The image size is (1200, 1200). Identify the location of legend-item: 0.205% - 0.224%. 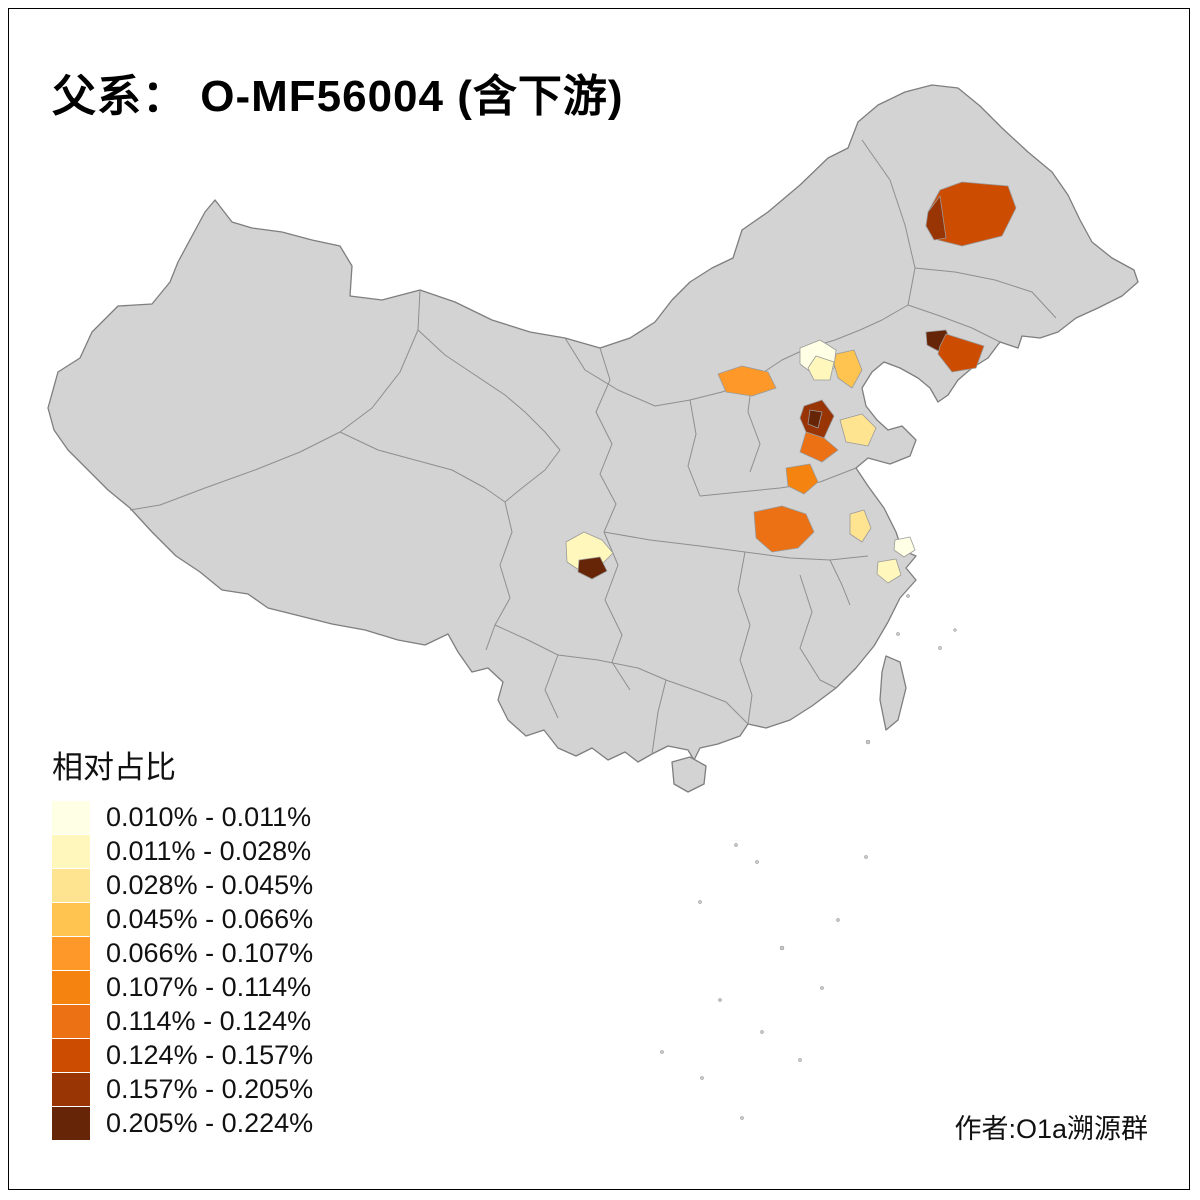
(182, 1123).